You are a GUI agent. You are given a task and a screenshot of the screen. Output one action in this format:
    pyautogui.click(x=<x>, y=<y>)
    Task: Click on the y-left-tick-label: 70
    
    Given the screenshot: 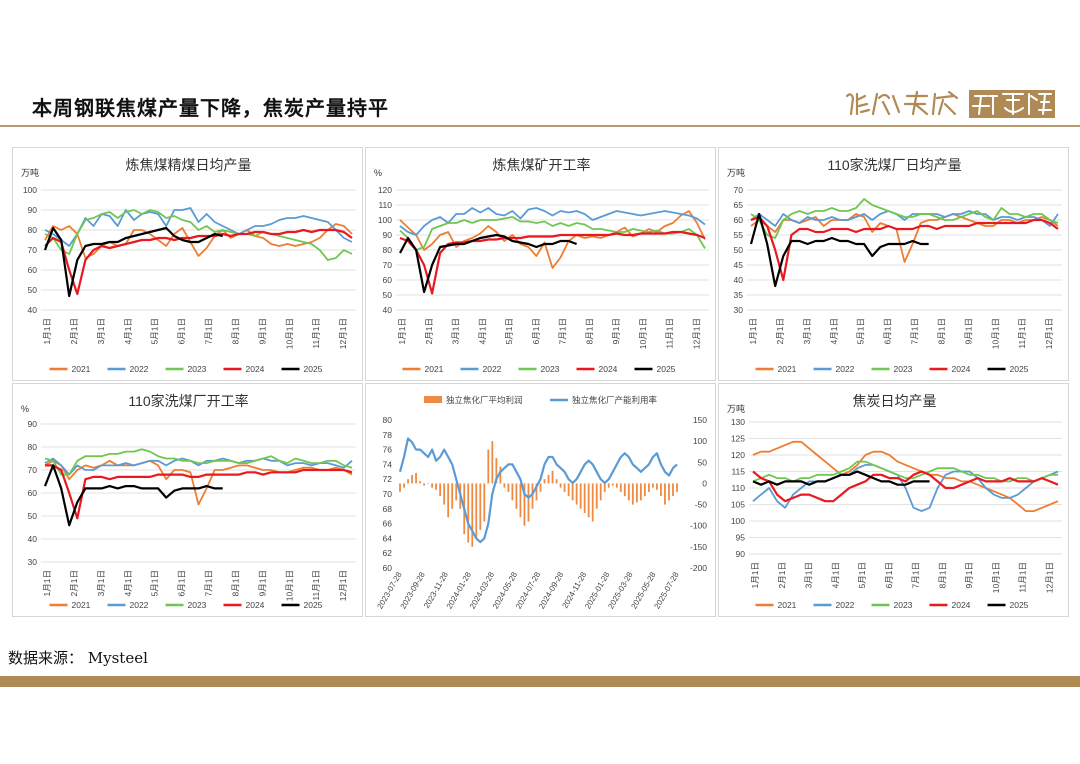 What is the action you would take?
    pyautogui.click(x=388, y=494)
    